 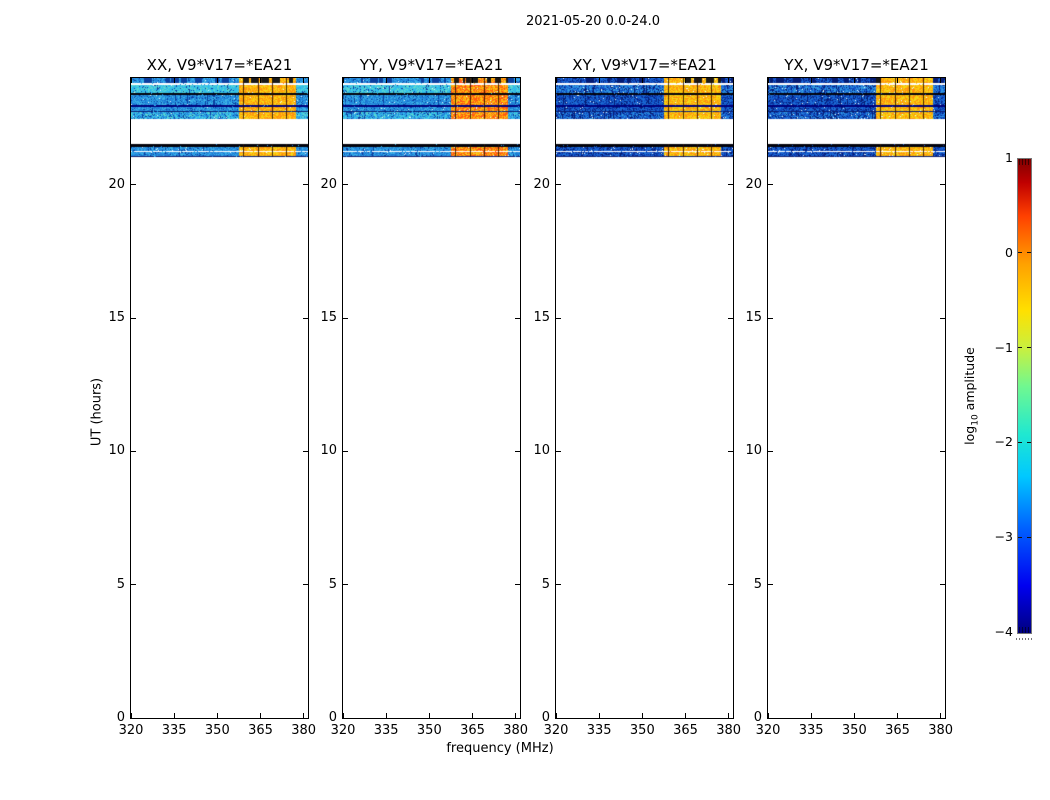 I want to click on figure-title: 2021-05-20 0.0-24.0, so click(x=593, y=21).